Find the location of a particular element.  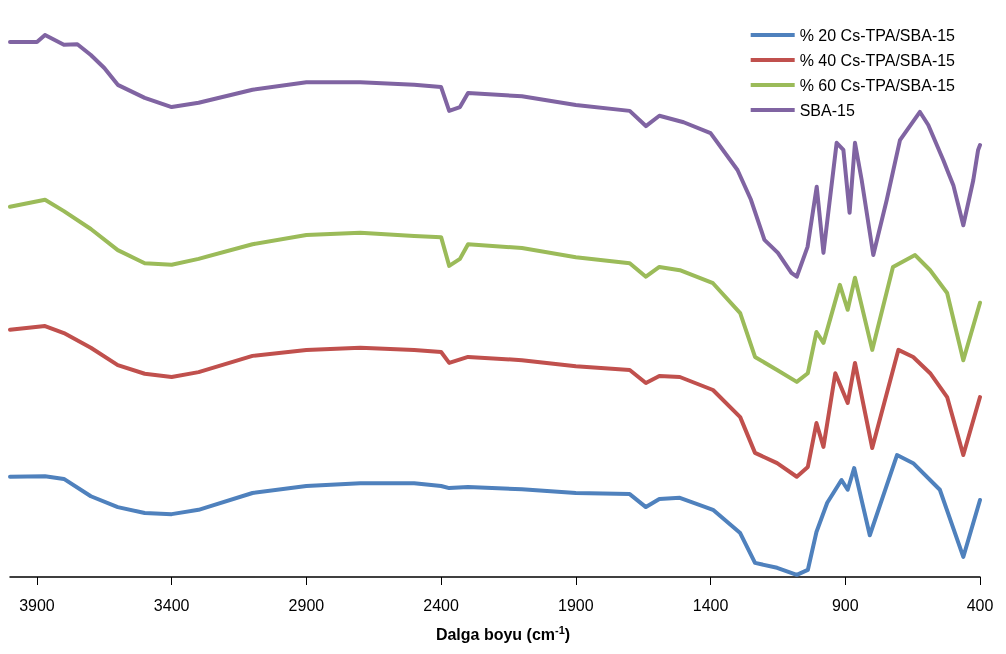

legend-label: % 20 Cs-TPA/SBA-15 is located at coordinates (877, 35).